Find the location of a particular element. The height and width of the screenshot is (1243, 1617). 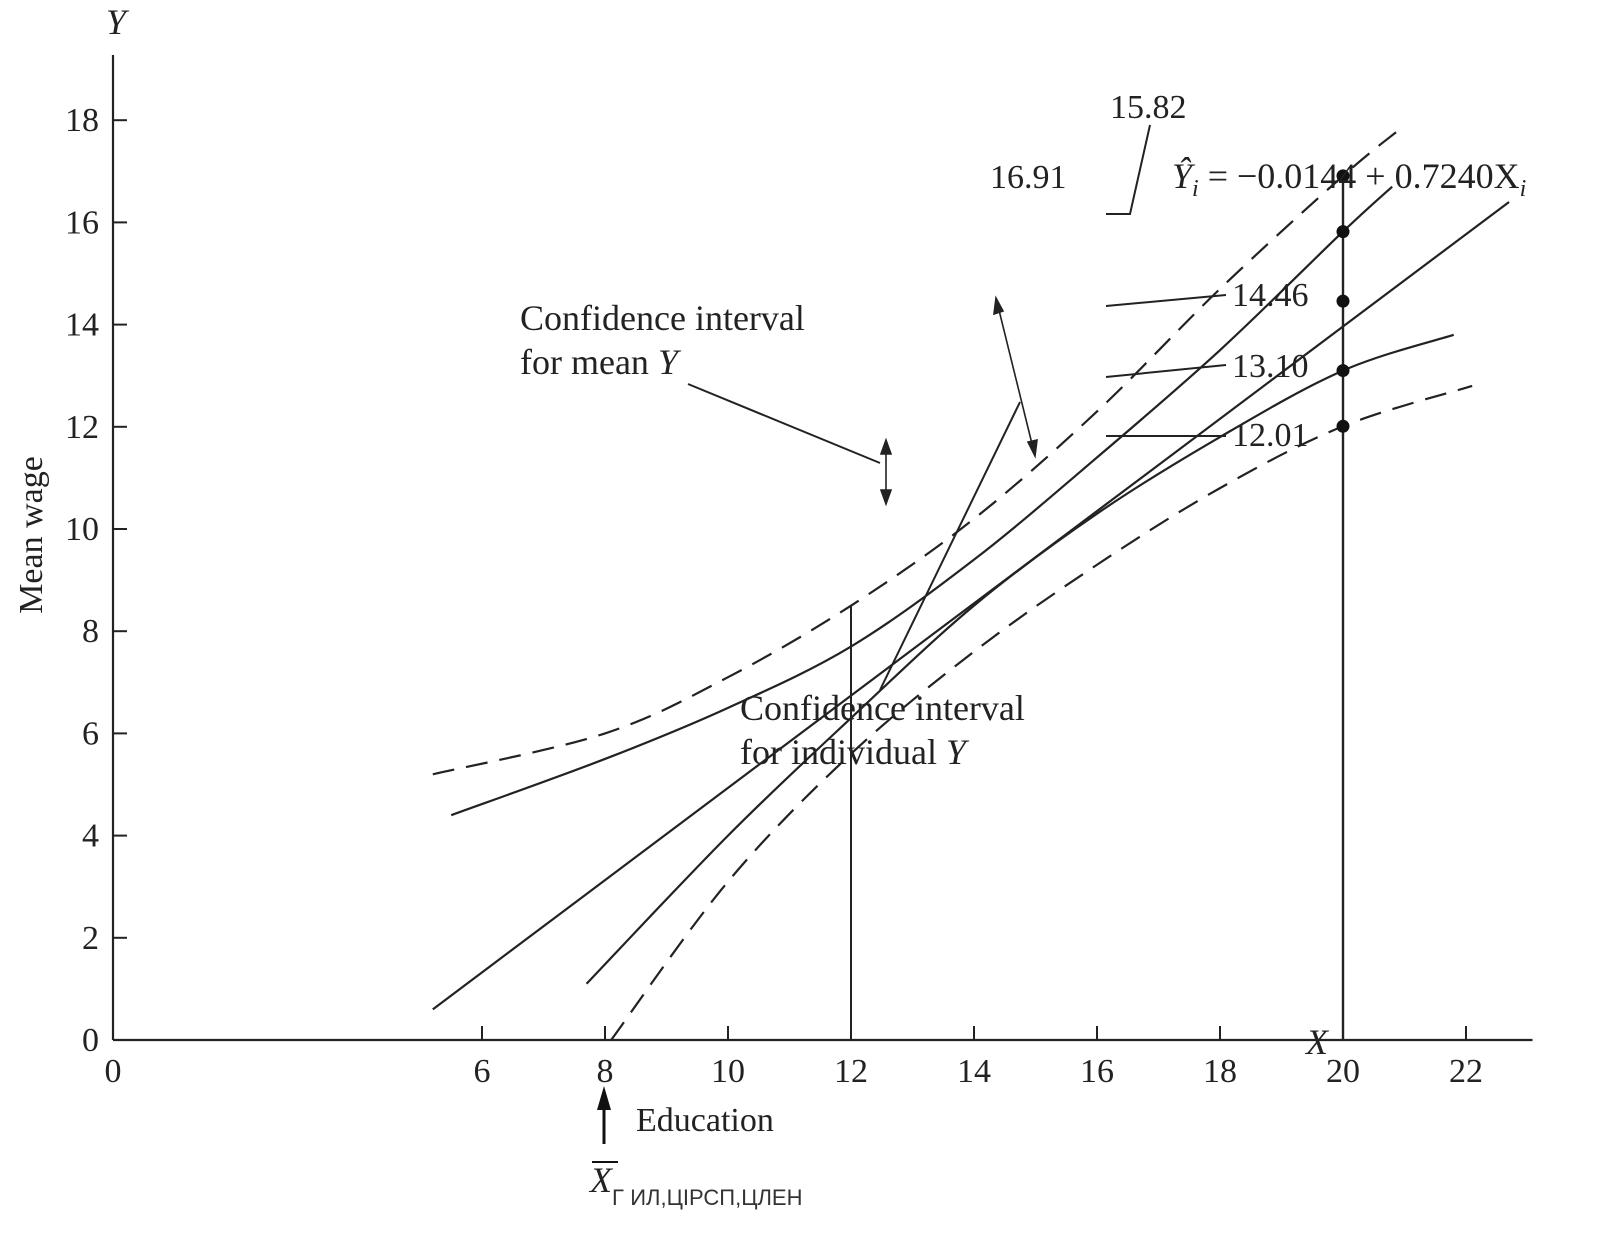

x-bar-marker: X is located at coordinates (603, 1143).